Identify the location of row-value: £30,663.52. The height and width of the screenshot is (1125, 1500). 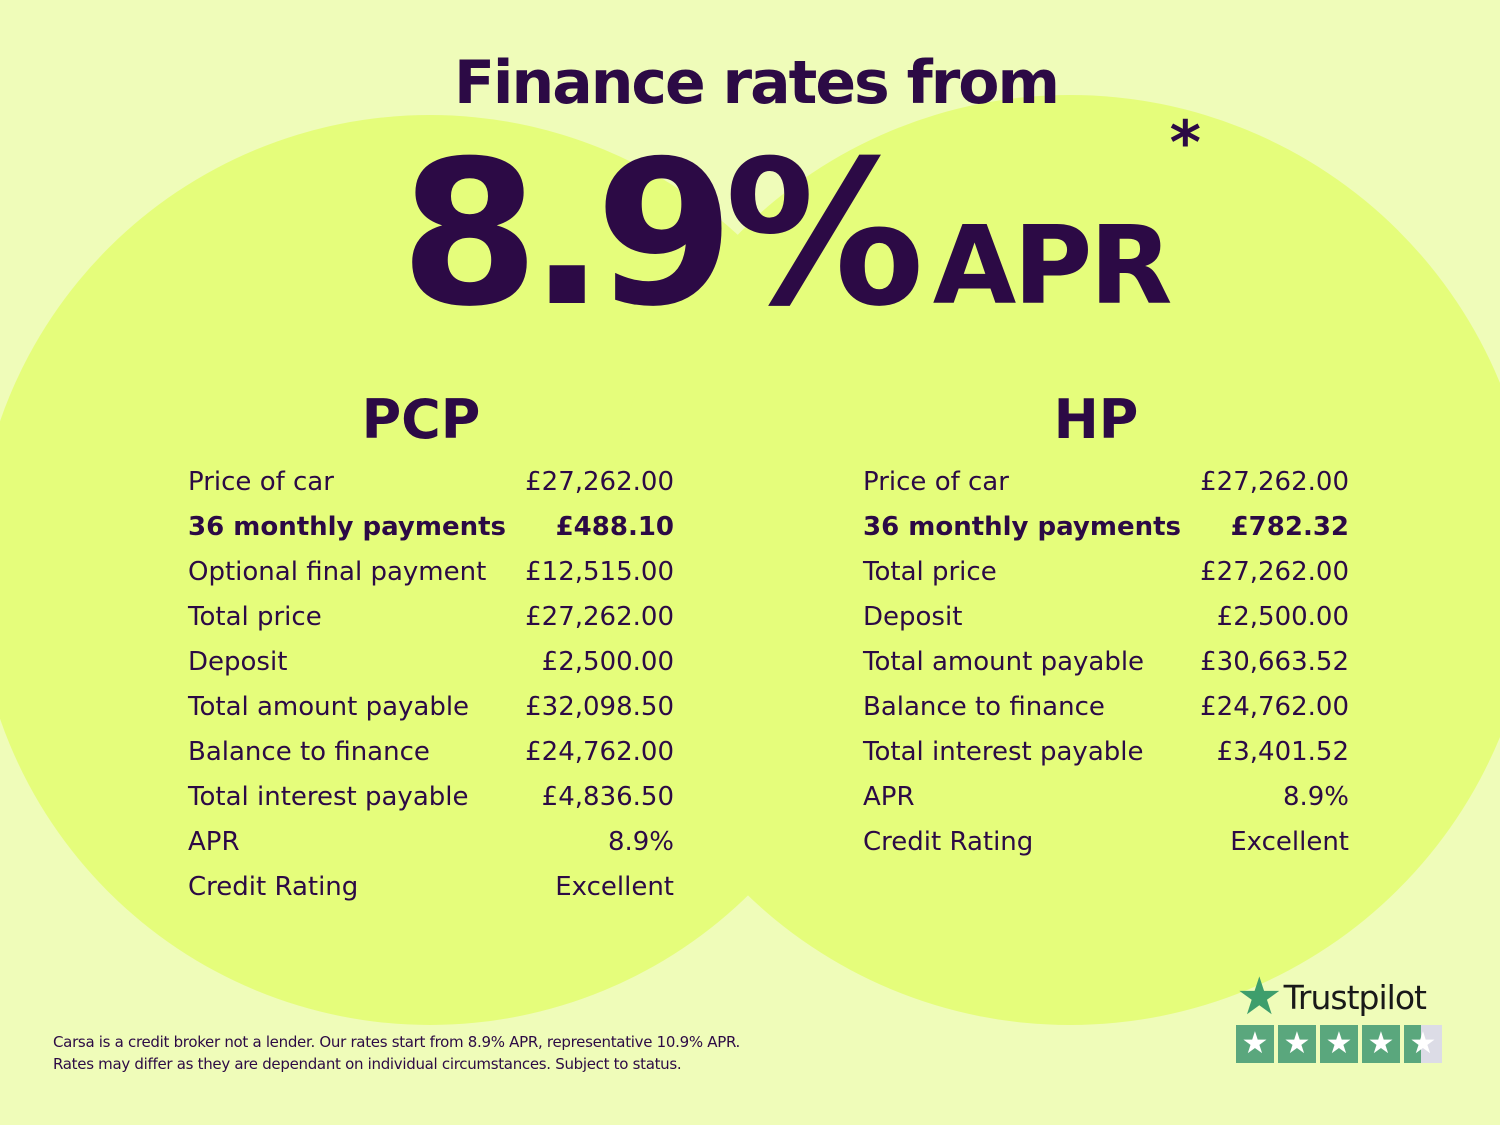
(1274, 662).